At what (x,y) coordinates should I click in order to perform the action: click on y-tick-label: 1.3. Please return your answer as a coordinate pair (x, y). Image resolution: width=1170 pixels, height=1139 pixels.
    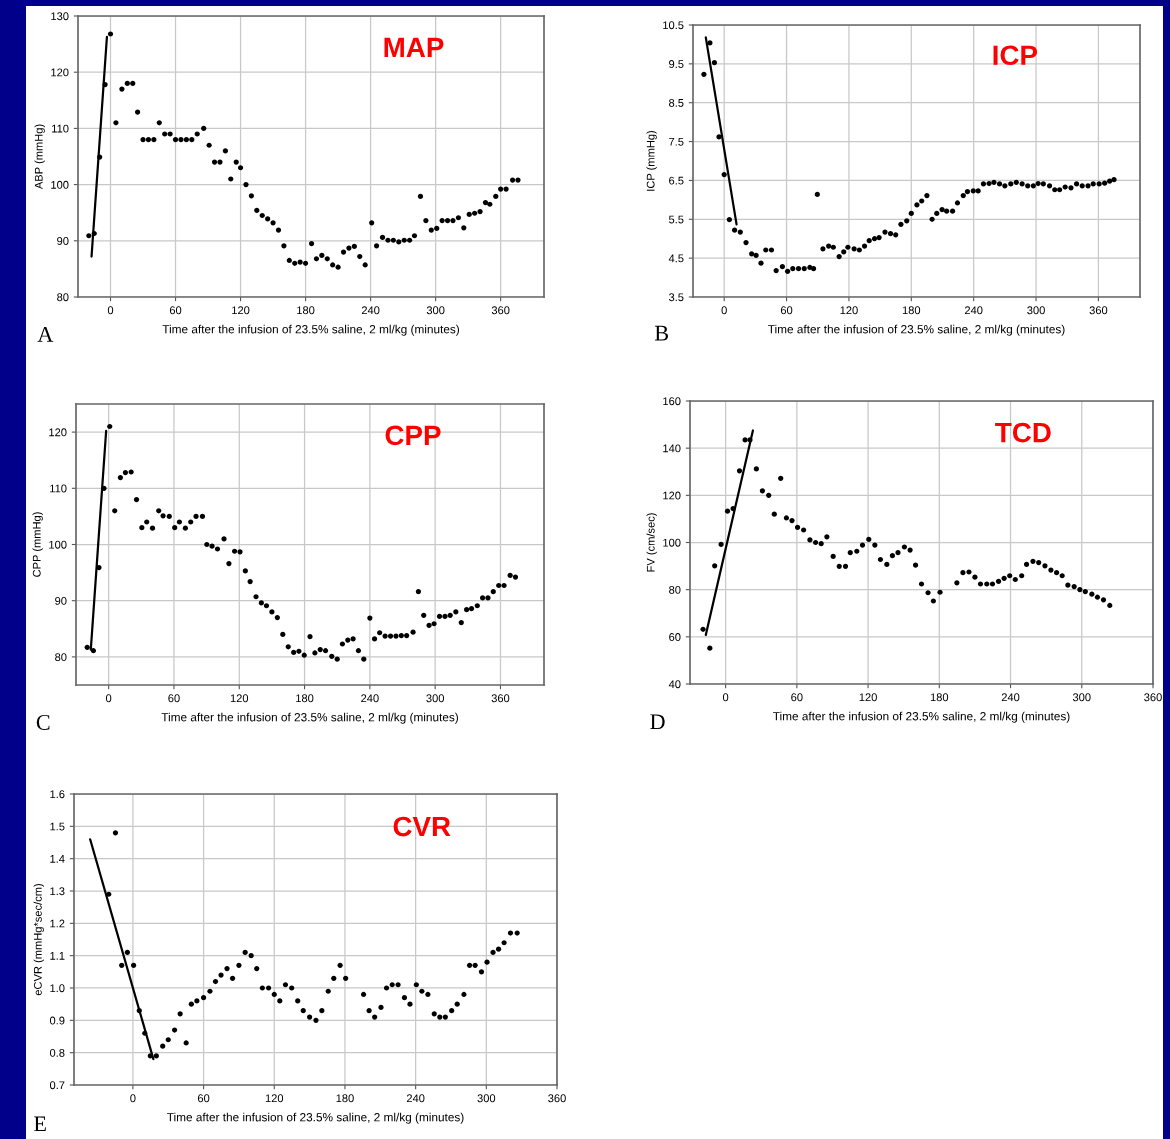
    Looking at the image, I should click on (57, 891).